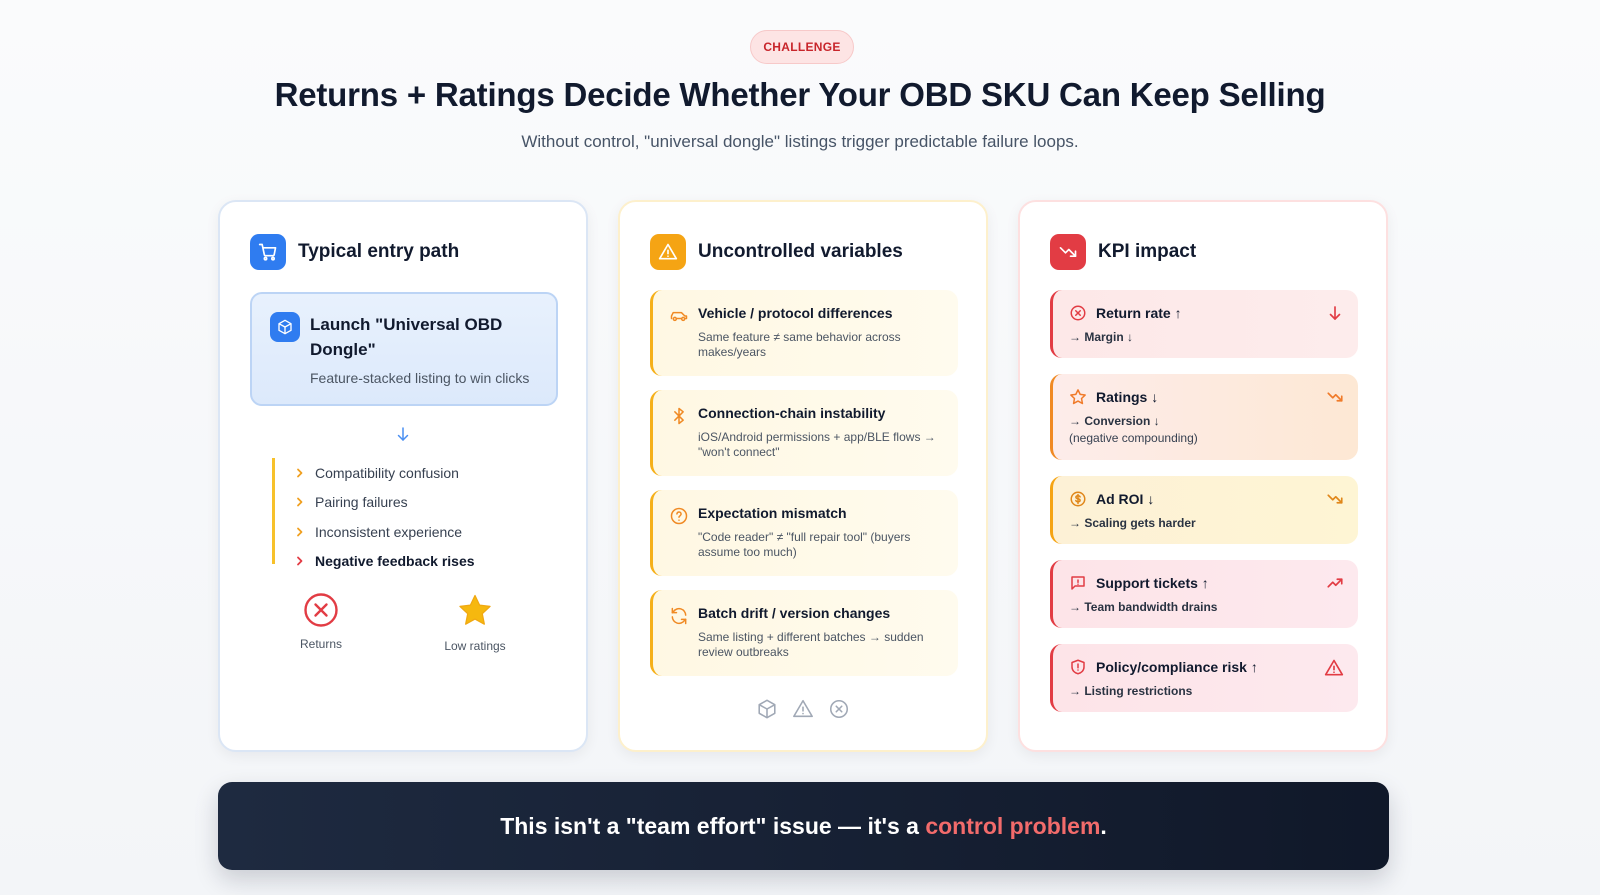 This screenshot has height=895, width=1600. I want to click on kpi-item-sub: → Conversion ↓, so click(1114, 421).